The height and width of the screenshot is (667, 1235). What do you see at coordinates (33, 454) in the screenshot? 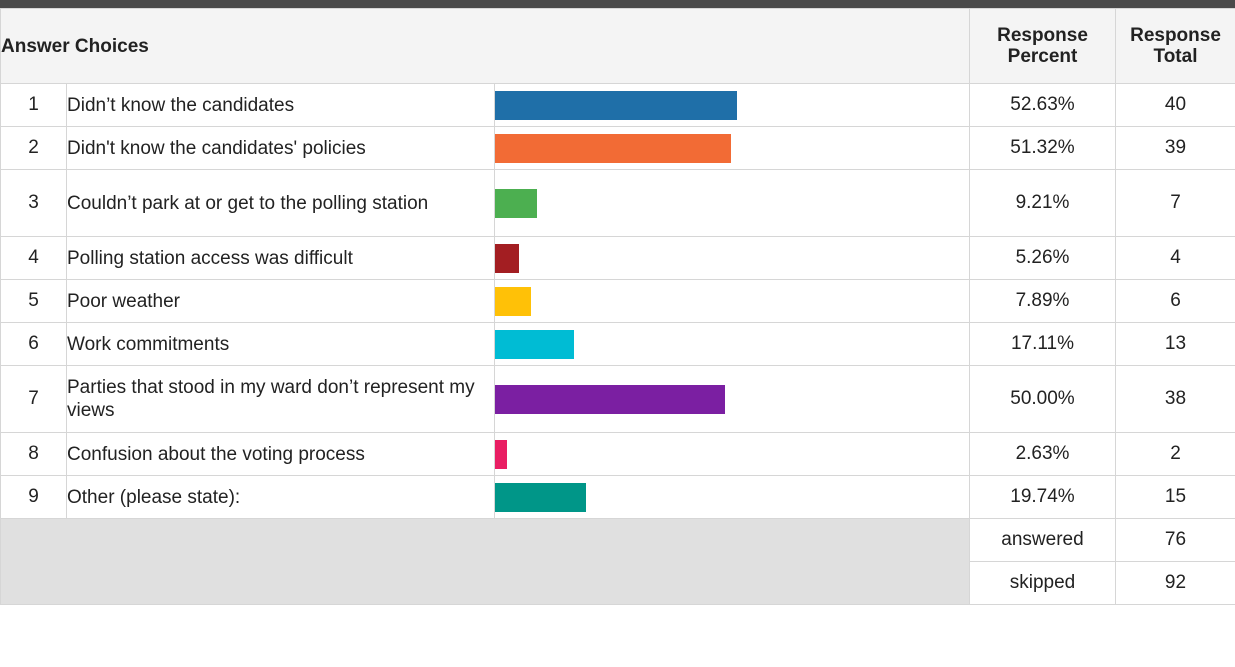
I see `row-index: 8` at bounding box center [33, 454].